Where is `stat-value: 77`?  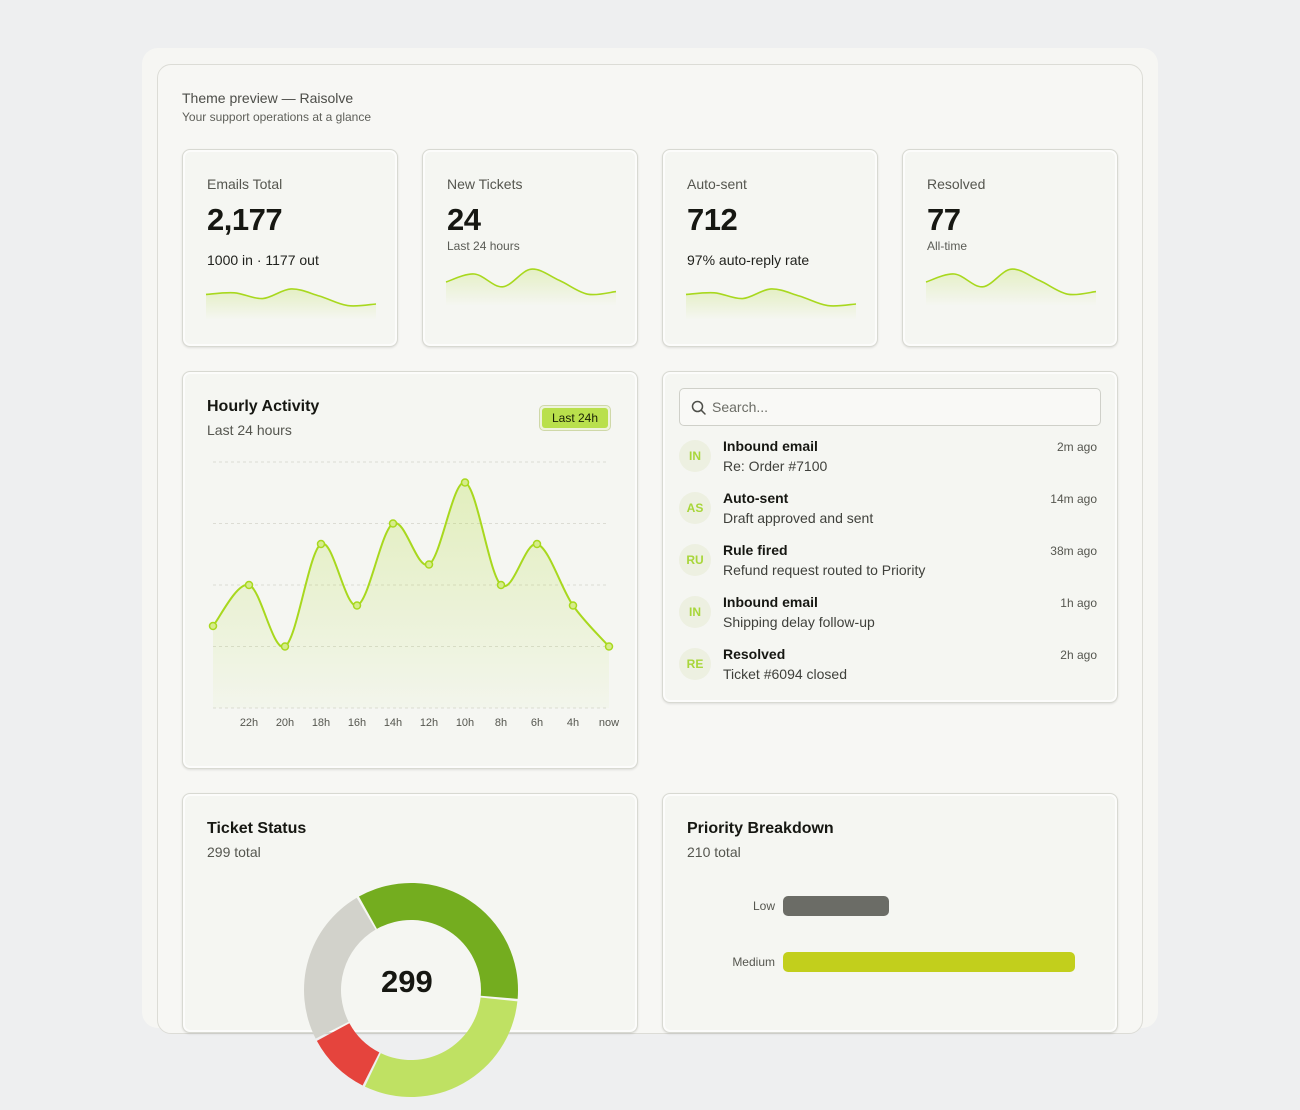 stat-value: 77 is located at coordinates (944, 219).